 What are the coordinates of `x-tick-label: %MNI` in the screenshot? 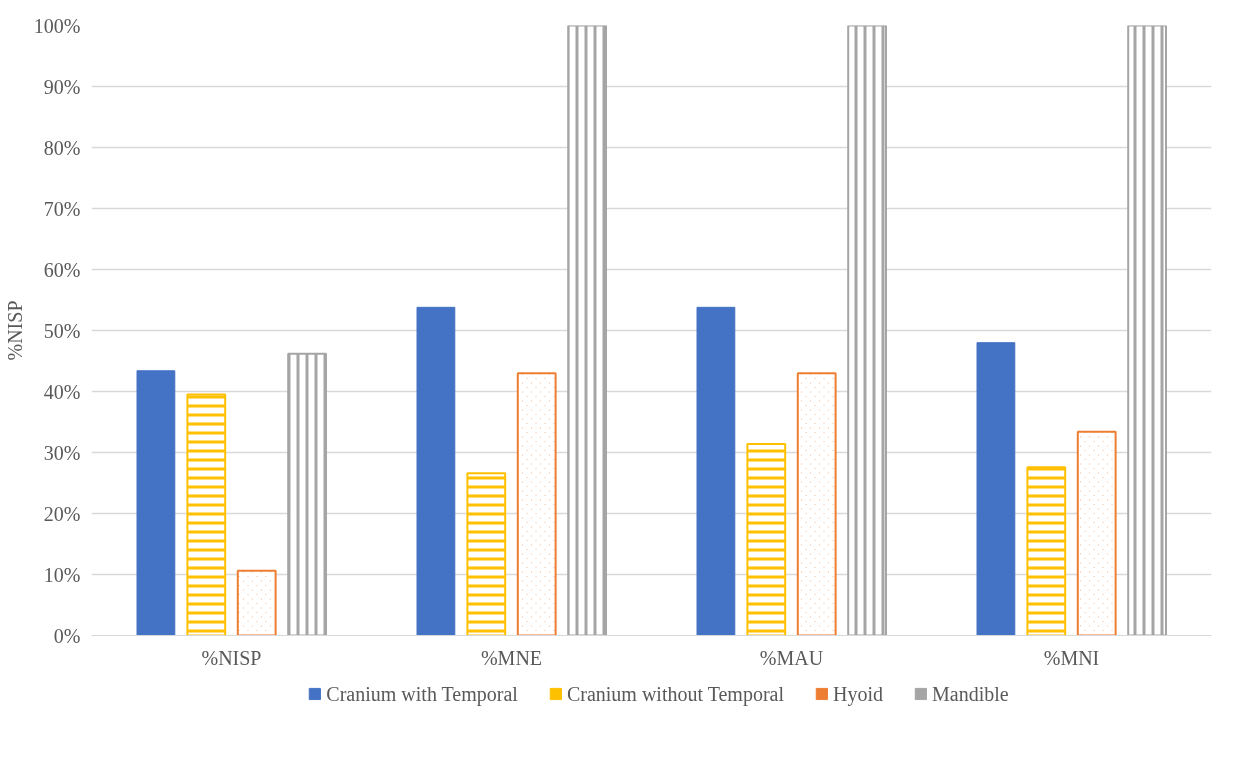 It's located at (1071, 657).